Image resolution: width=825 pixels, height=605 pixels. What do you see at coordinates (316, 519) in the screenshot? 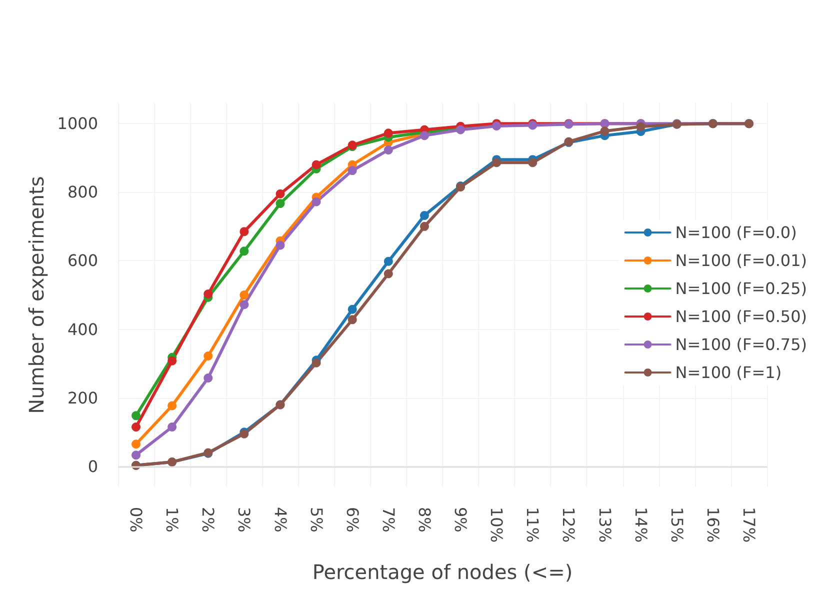
I see `x-tick-label: 5%` at bounding box center [316, 519].